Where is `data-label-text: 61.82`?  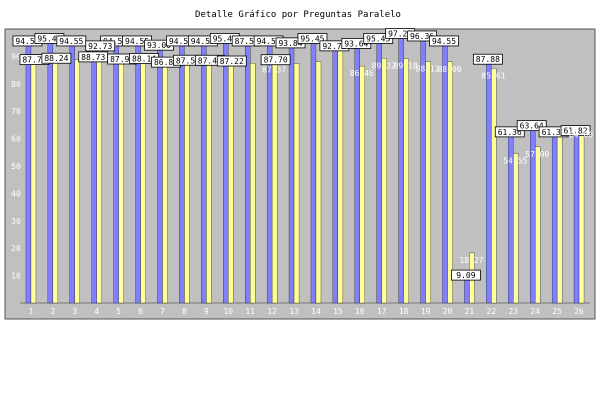
data-label-text: 61.82 is located at coordinates (575, 131).